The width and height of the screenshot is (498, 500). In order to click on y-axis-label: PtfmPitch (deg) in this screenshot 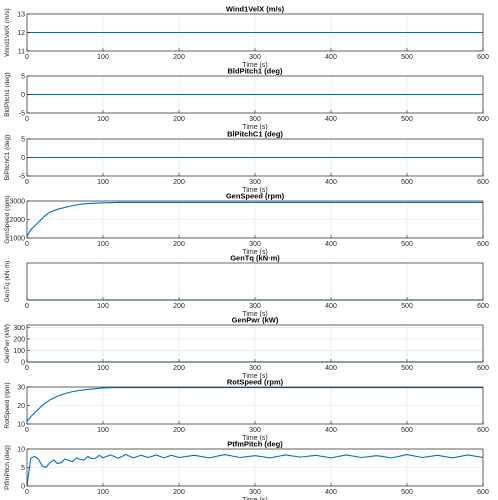, I will do `click(7, 467)`.